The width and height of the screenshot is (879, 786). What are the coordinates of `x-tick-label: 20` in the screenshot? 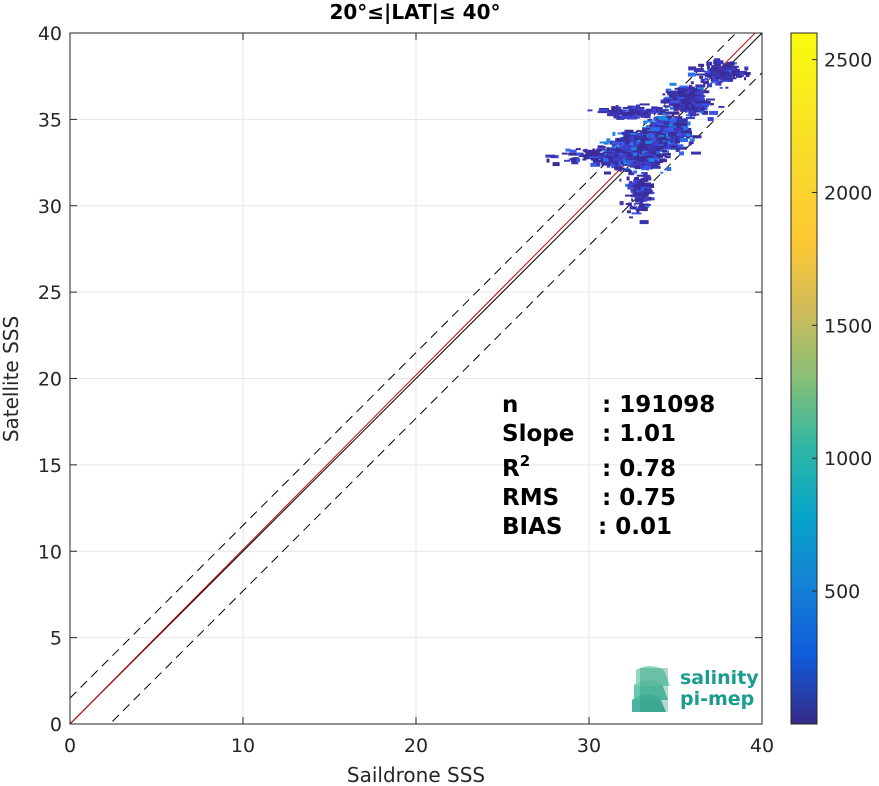 It's located at (416, 746).